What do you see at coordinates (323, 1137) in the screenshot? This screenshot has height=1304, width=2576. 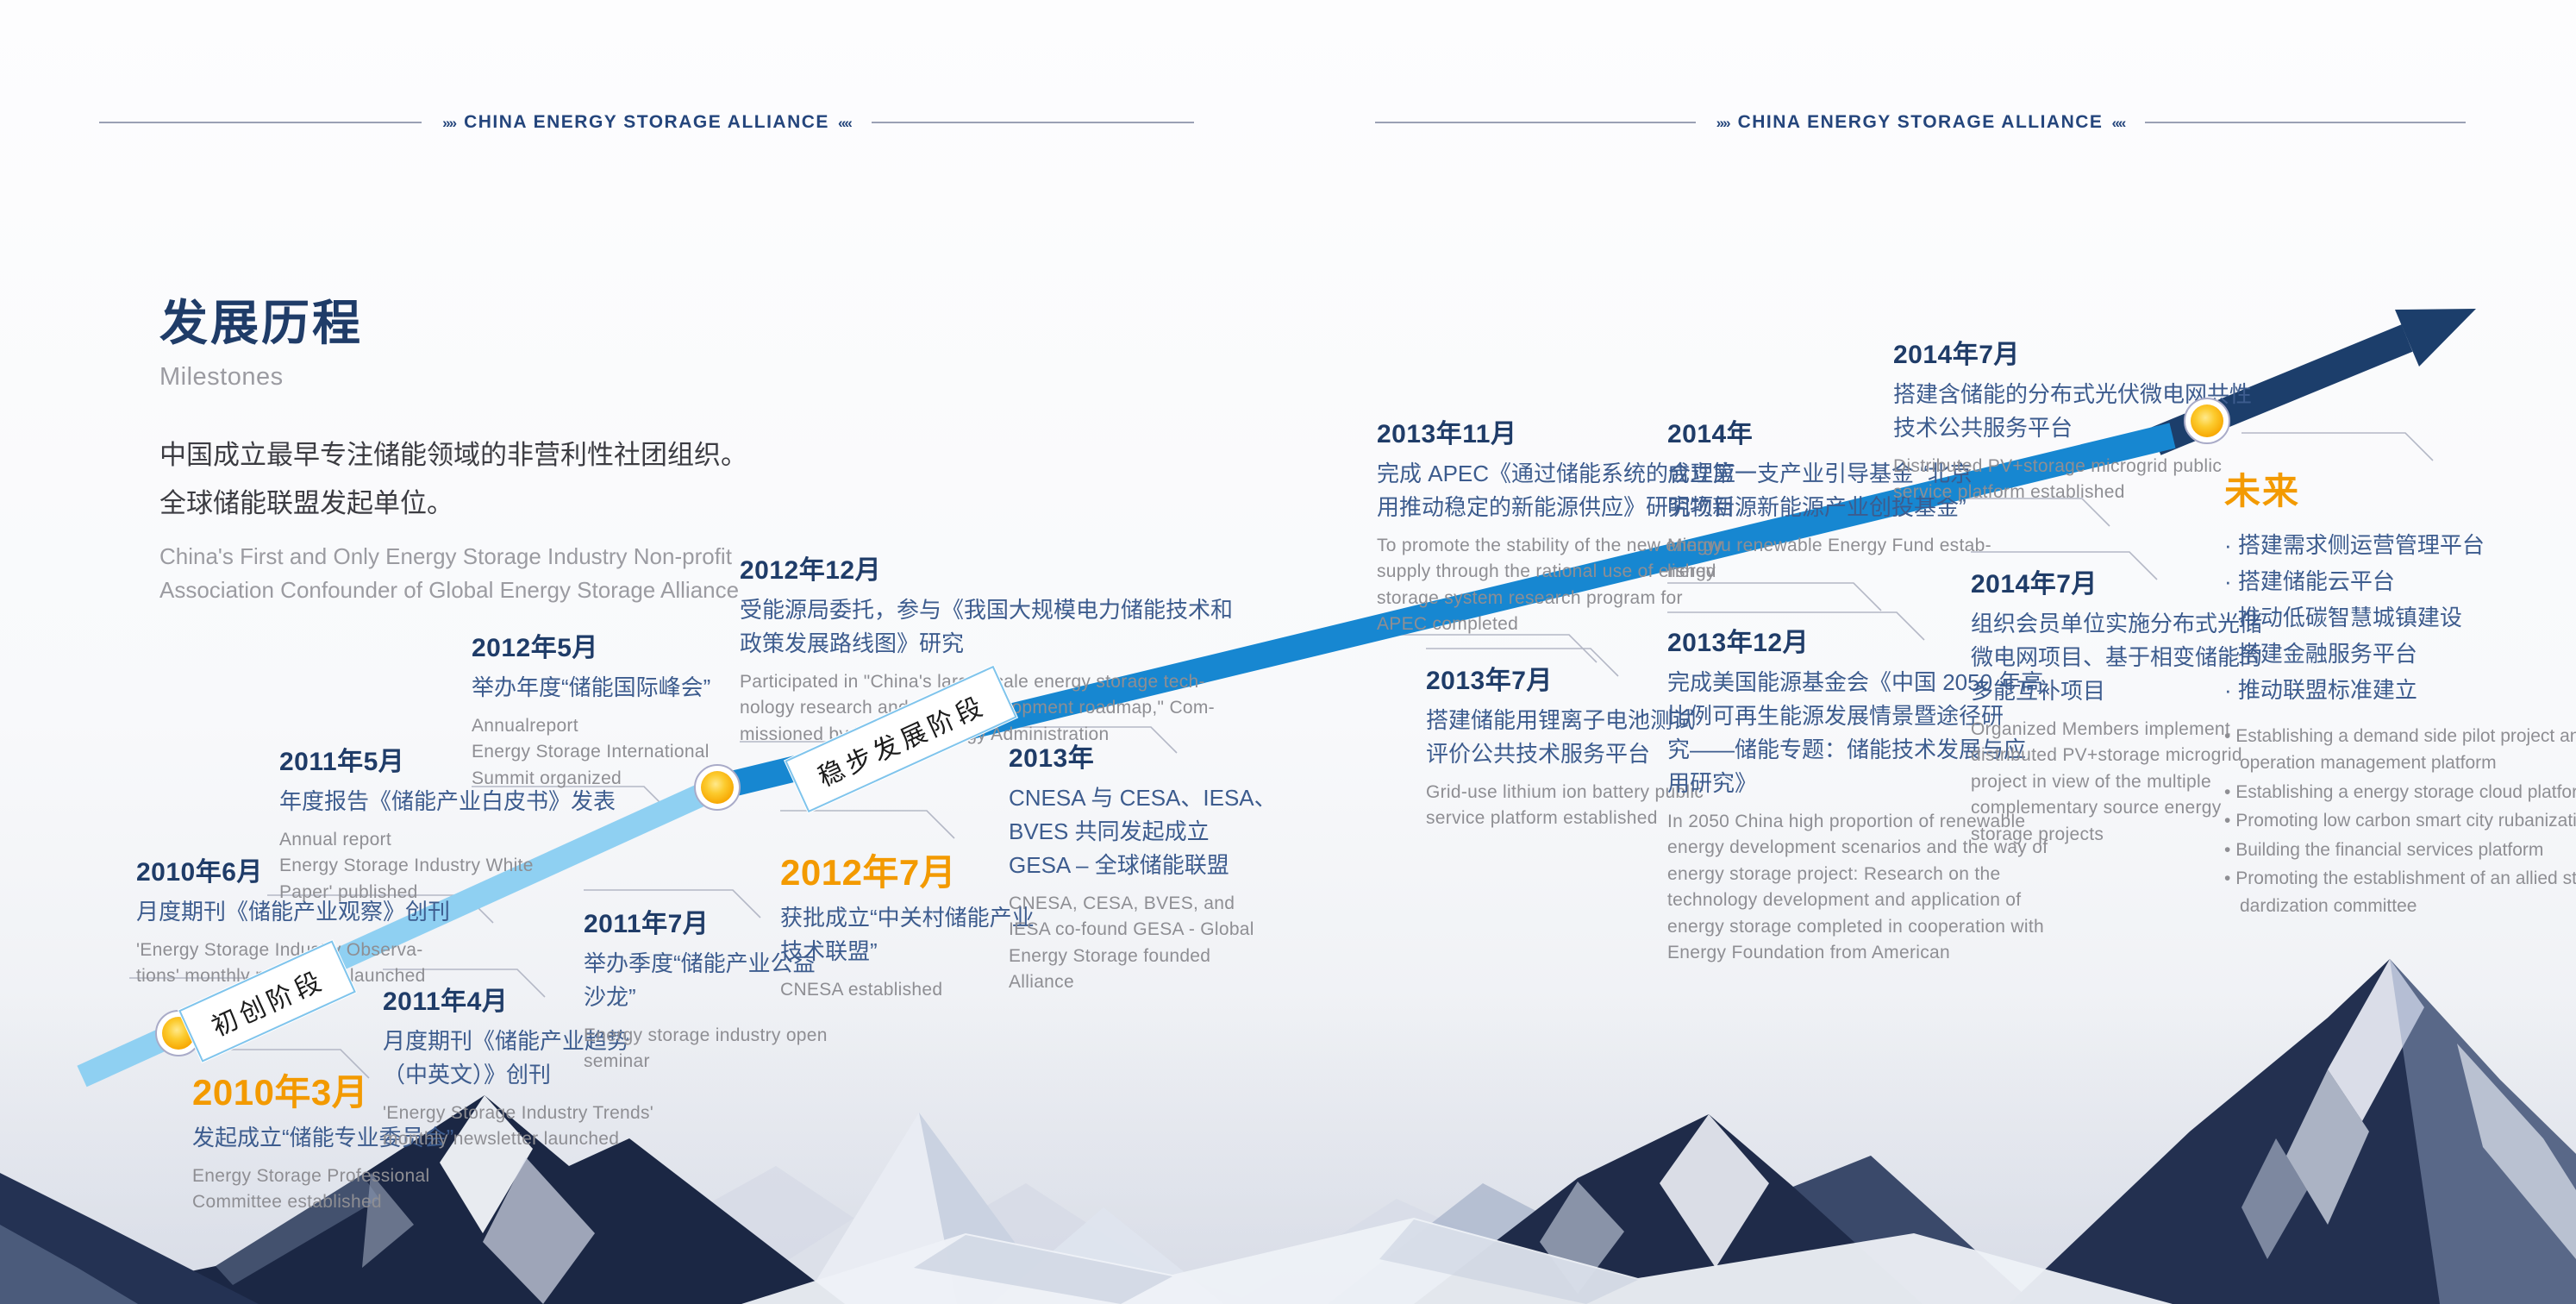 I see `milestone-zh: 发起成立“储能专业委员会”` at bounding box center [323, 1137].